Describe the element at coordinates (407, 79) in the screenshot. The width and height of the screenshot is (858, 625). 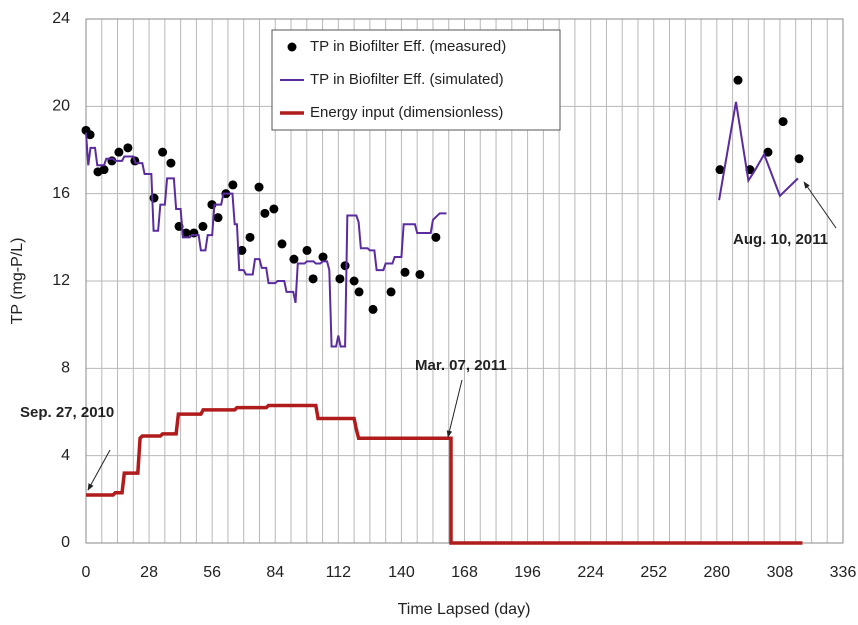
I see `legend-label: TP in Biofilter Eff. (simulated)` at that location.